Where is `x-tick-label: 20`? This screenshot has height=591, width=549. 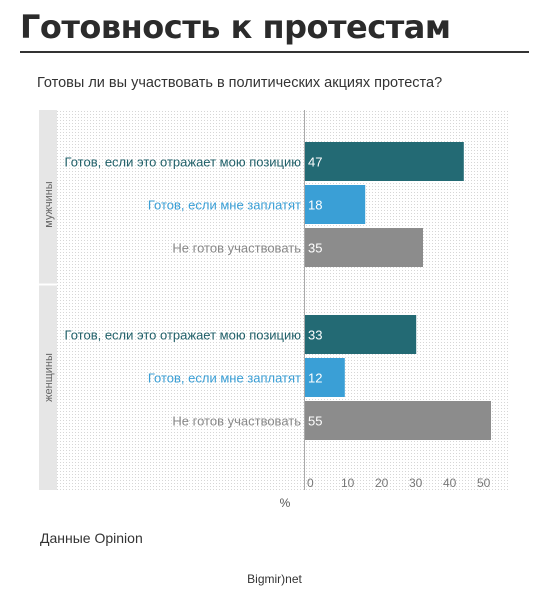
x-tick-label: 20 is located at coordinates (382, 483).